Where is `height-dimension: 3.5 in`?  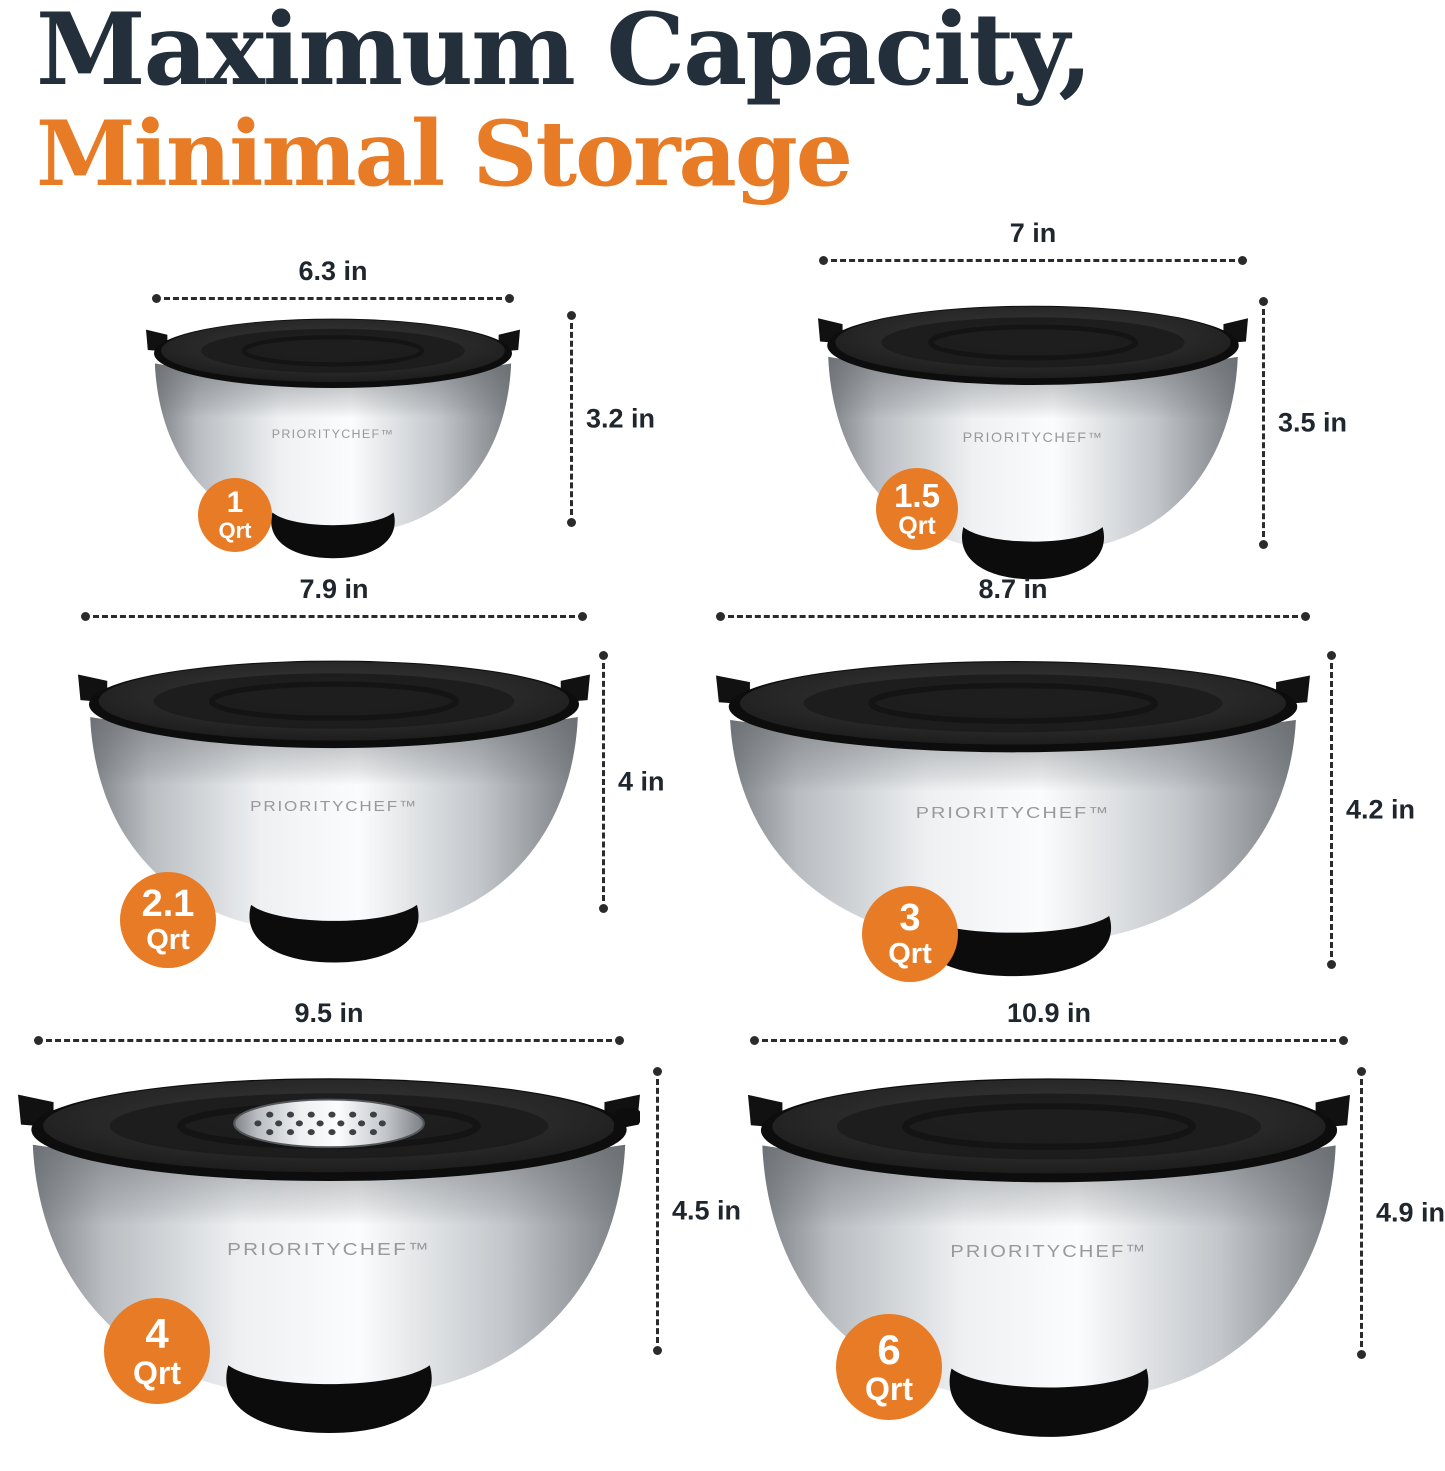 height-dimension: 3.5 in is located at coordinates (1302, 423).